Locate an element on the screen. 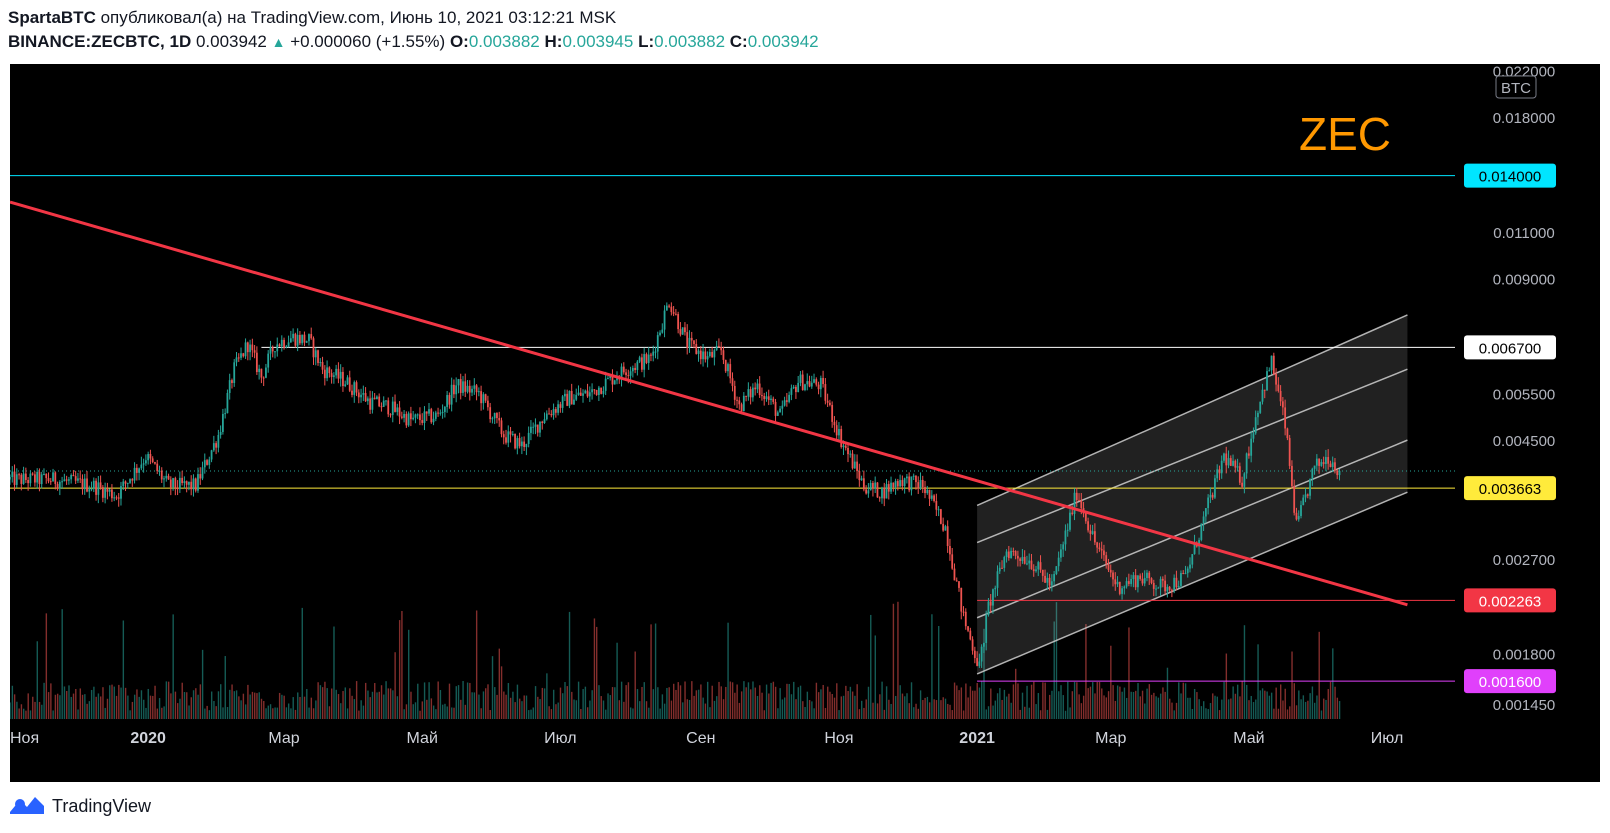  tradingview-logo-icon is located at coordinates (27, 806).